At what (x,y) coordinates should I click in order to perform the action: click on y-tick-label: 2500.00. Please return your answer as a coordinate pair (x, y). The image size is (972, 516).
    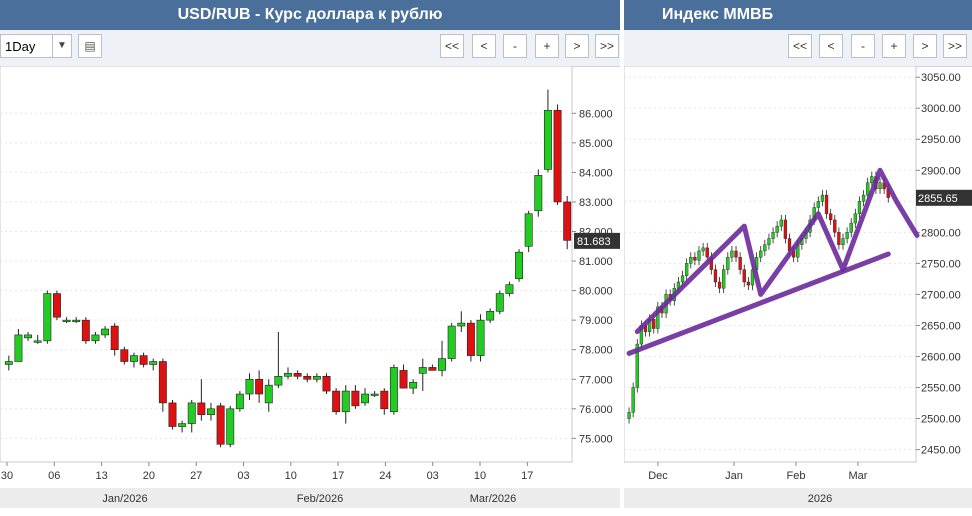
    Looking at the image, I should click on (941, 420).